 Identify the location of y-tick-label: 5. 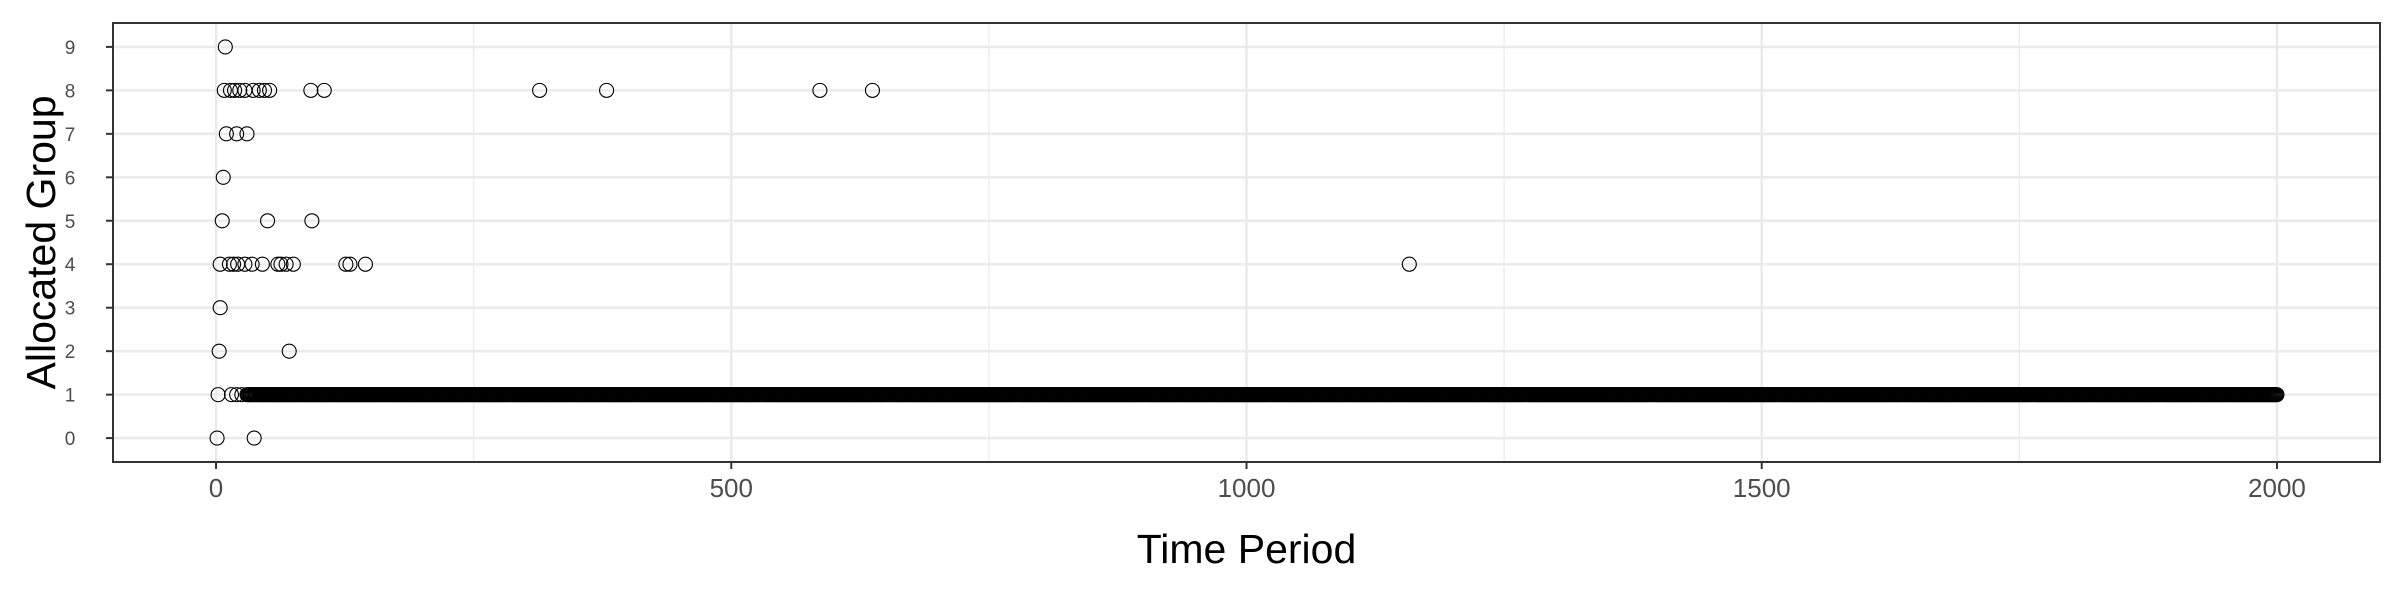
(70, 222).